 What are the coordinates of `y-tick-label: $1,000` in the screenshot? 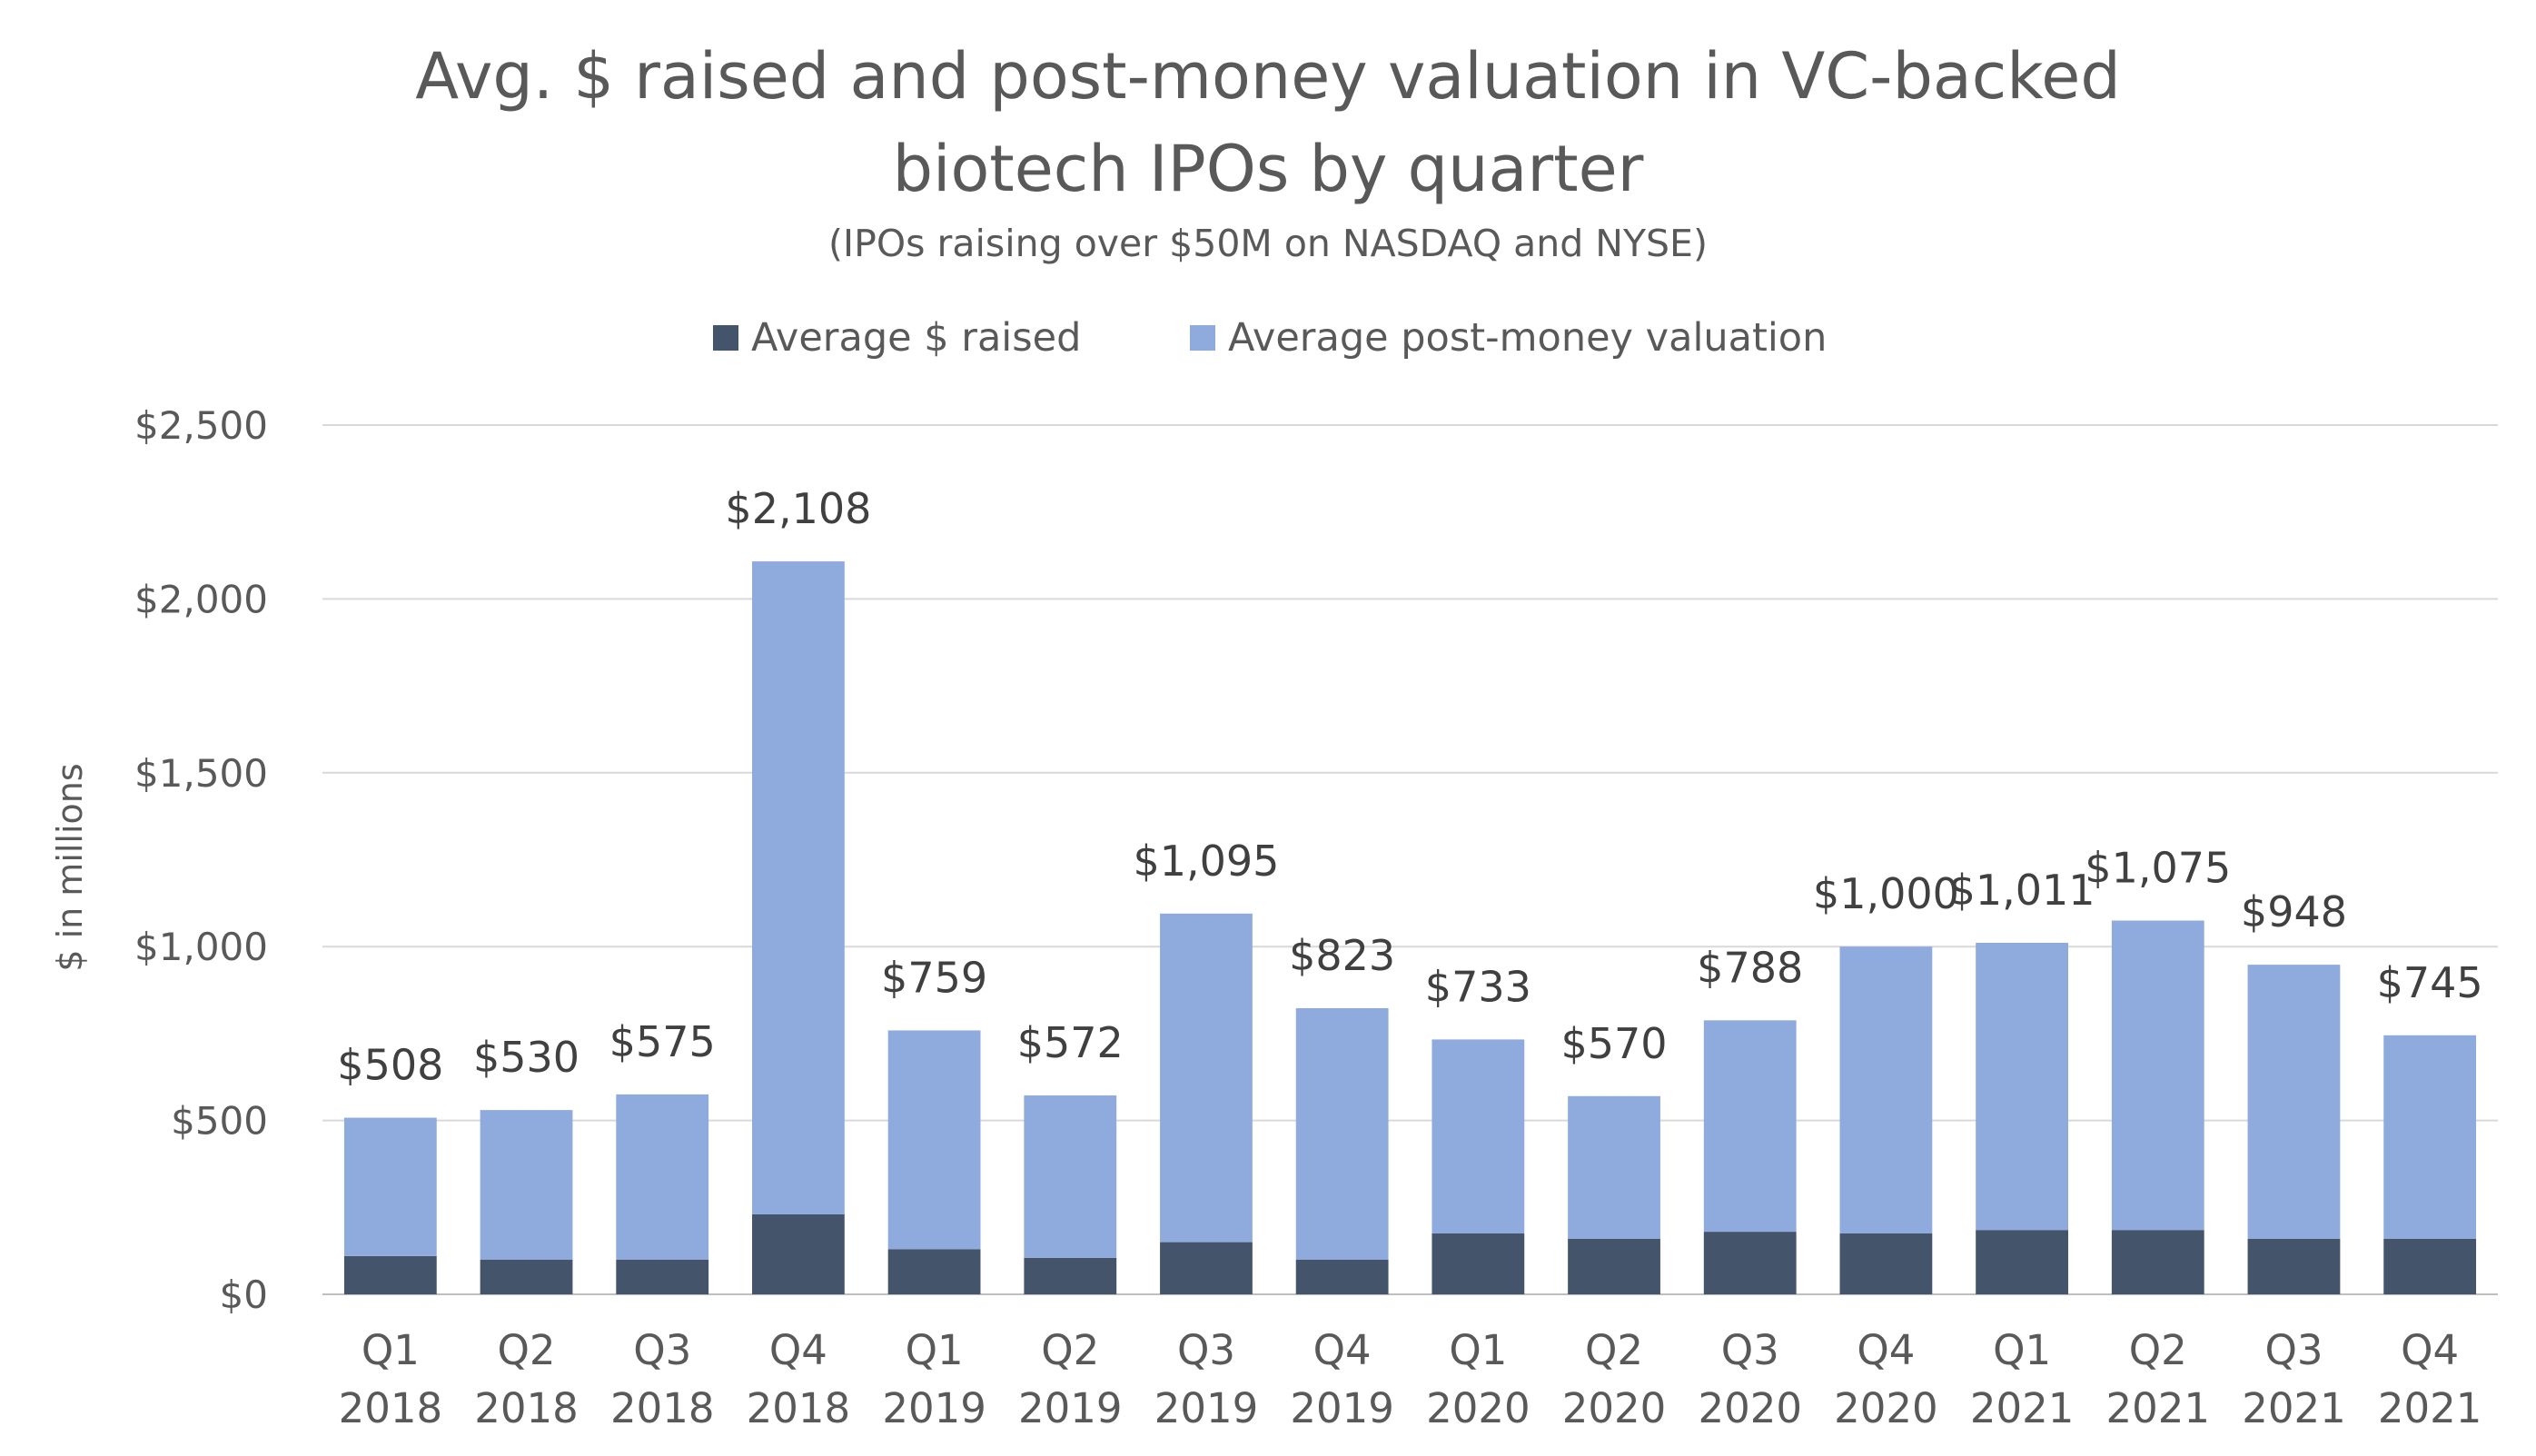 It's located at (201, 947).